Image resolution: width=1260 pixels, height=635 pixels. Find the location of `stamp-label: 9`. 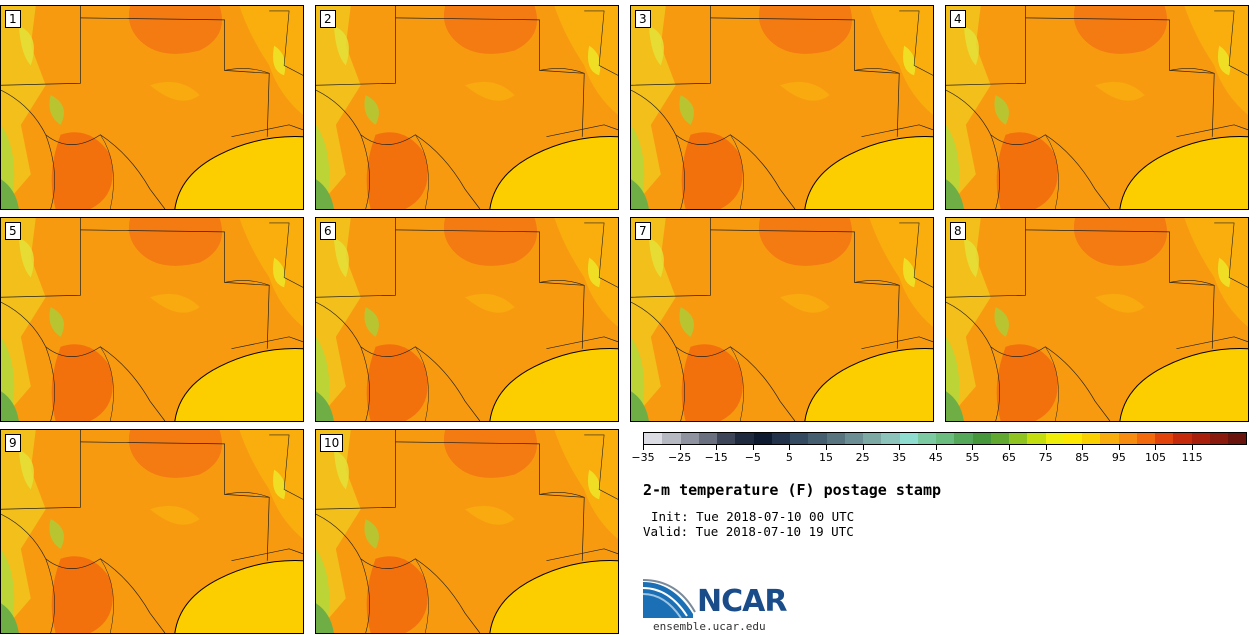

stamp-label: 9 is located at coordinates (13, 443).